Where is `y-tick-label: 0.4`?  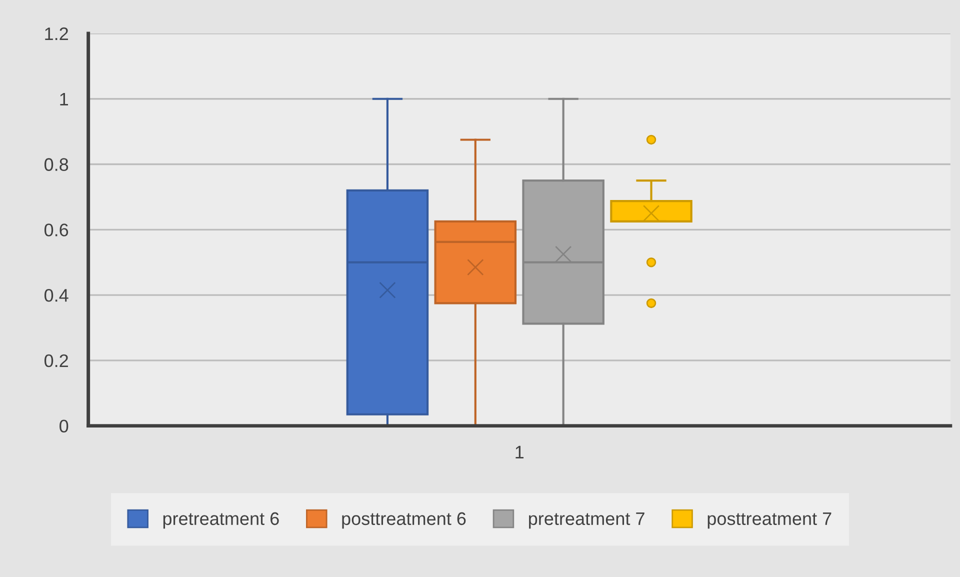 y-tick-label: 0.4 is located at coordinates (56, 295).